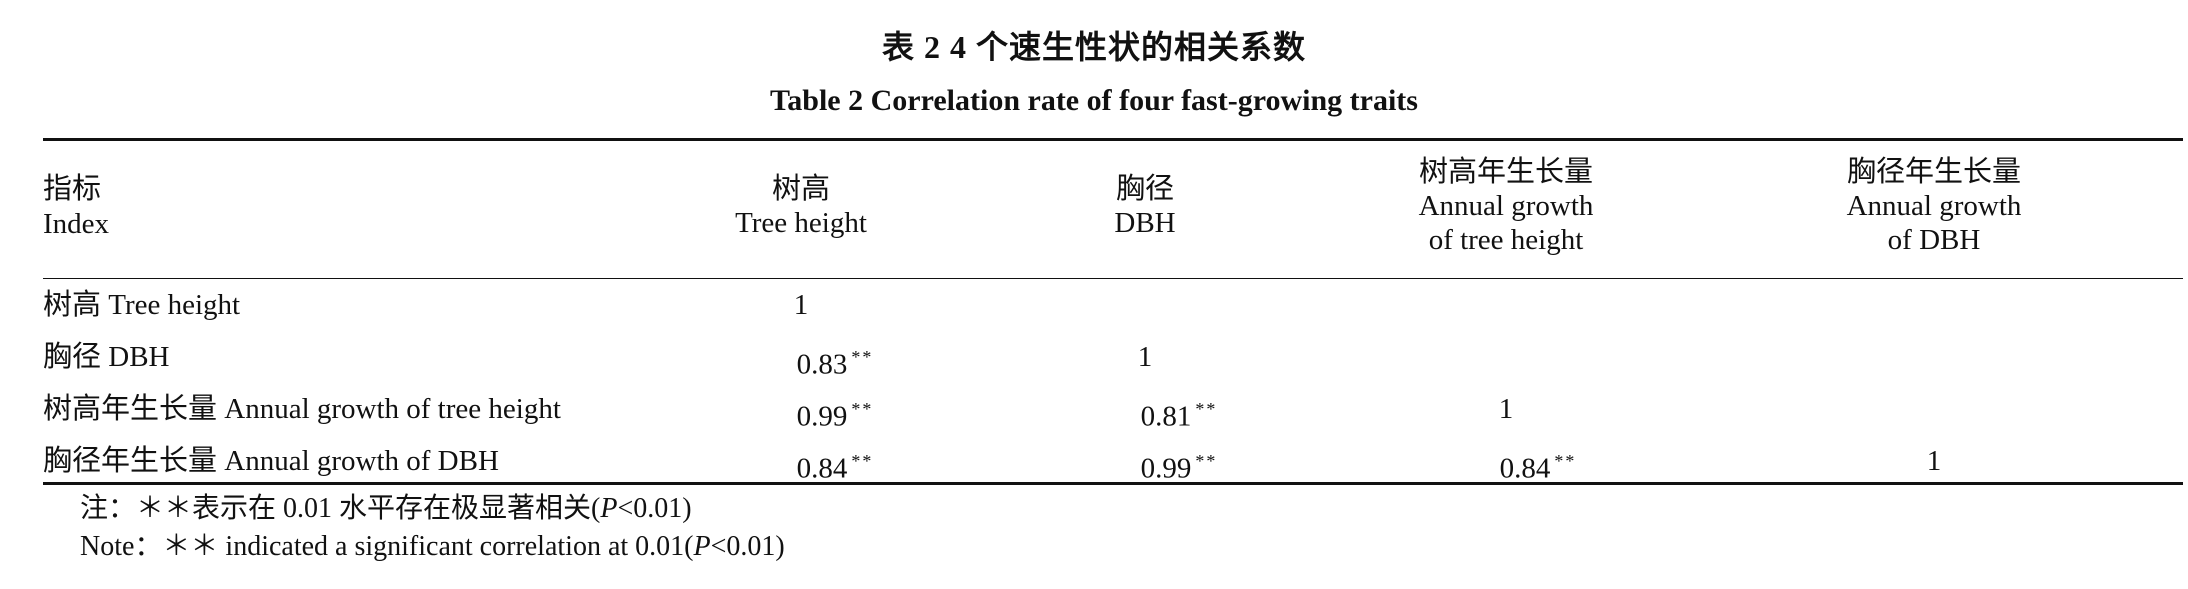  Describe the element at coordinates (1934, 240) in the screenshot. I see `header-agdbh-en2: of DBH` at that location.